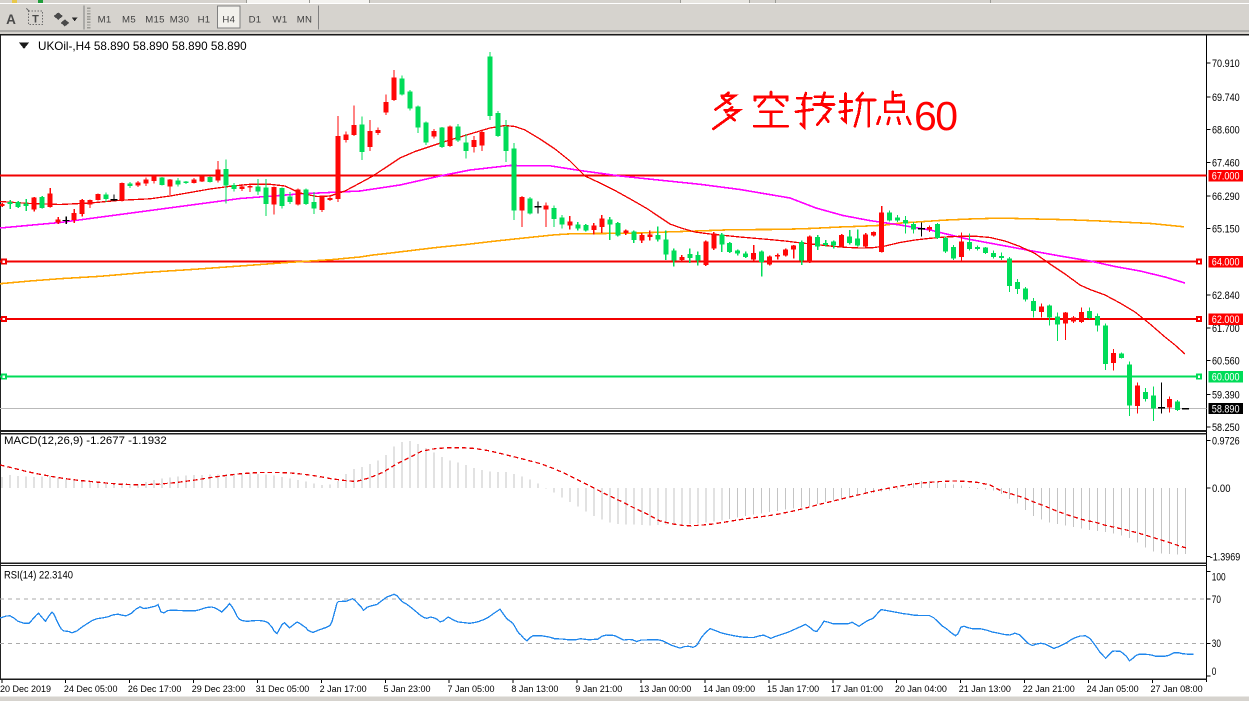 Image resolution: width=1249 pixels, height=706 pixels. Describe the element at coordinates (1226, 131) in the screenshot. I see `svg-text: 68.600` at that location.